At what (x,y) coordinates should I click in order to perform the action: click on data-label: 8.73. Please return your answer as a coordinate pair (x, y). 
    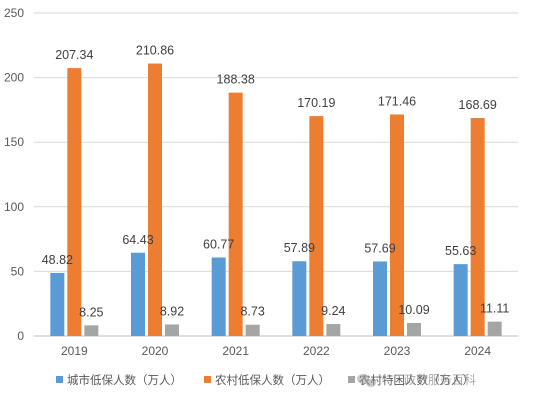
    Looking at the image, I should click on (252, 312).